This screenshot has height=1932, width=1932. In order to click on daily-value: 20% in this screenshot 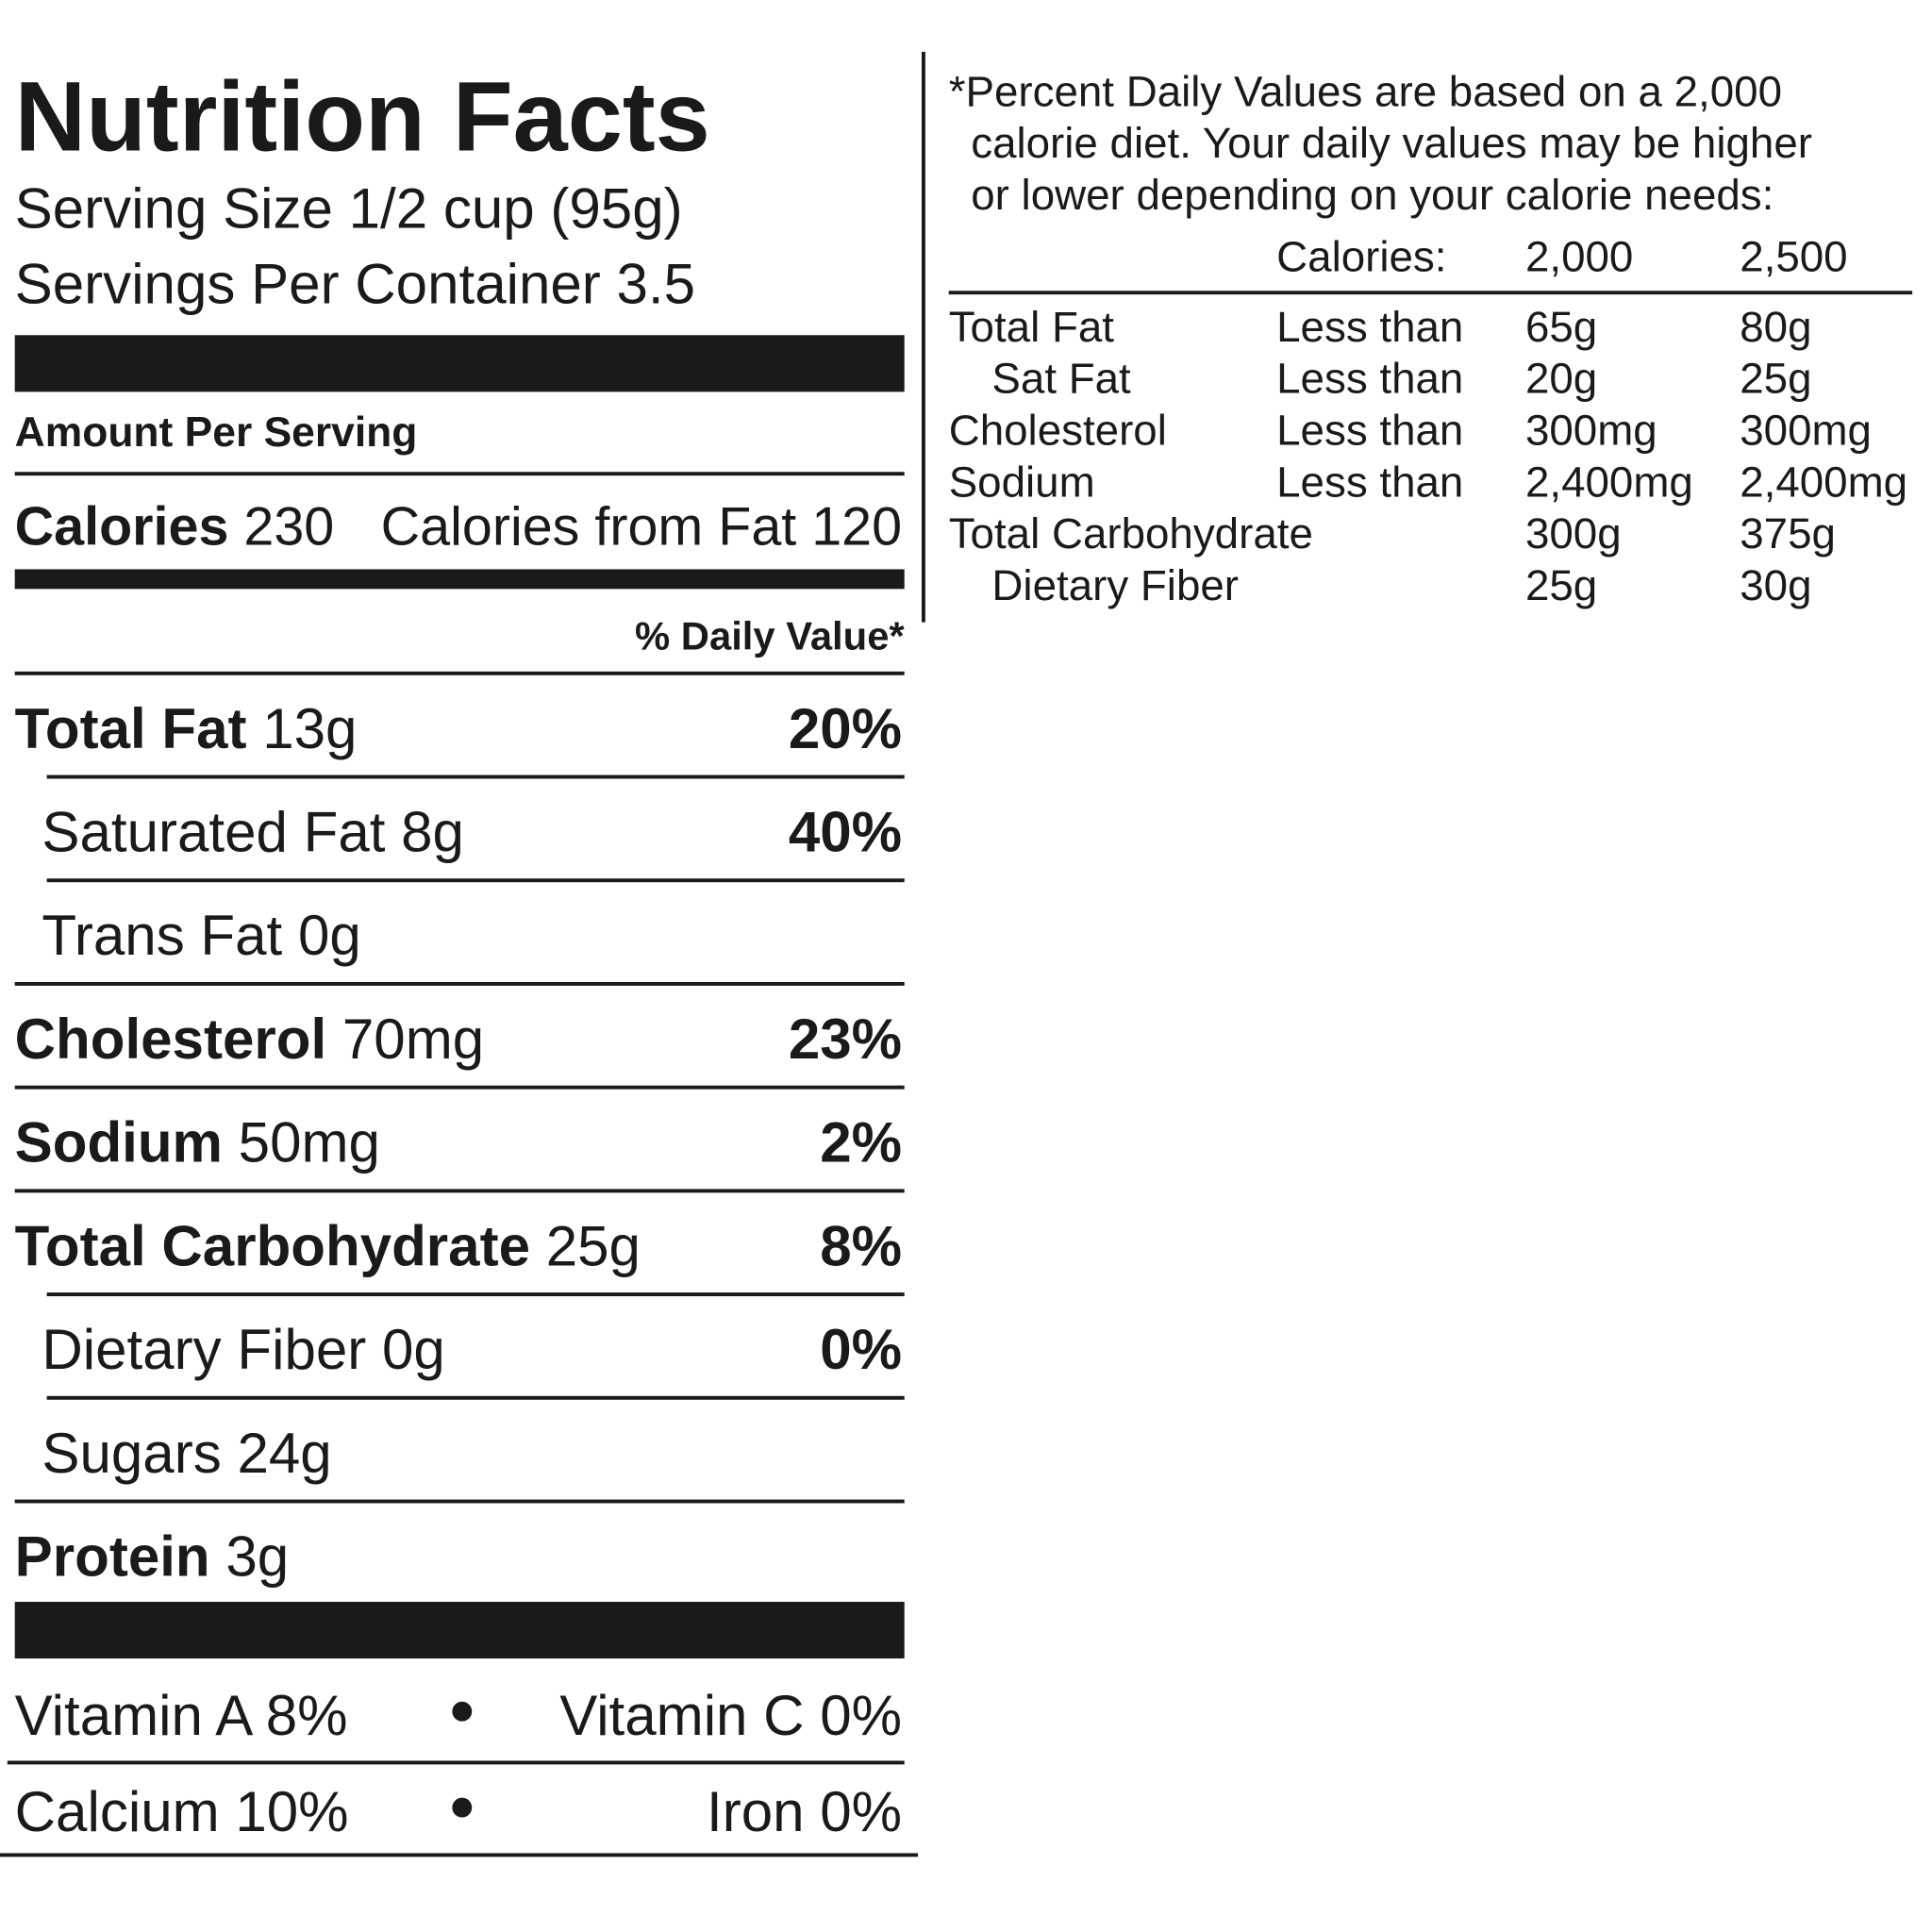, I will do `click(845, 729)`.